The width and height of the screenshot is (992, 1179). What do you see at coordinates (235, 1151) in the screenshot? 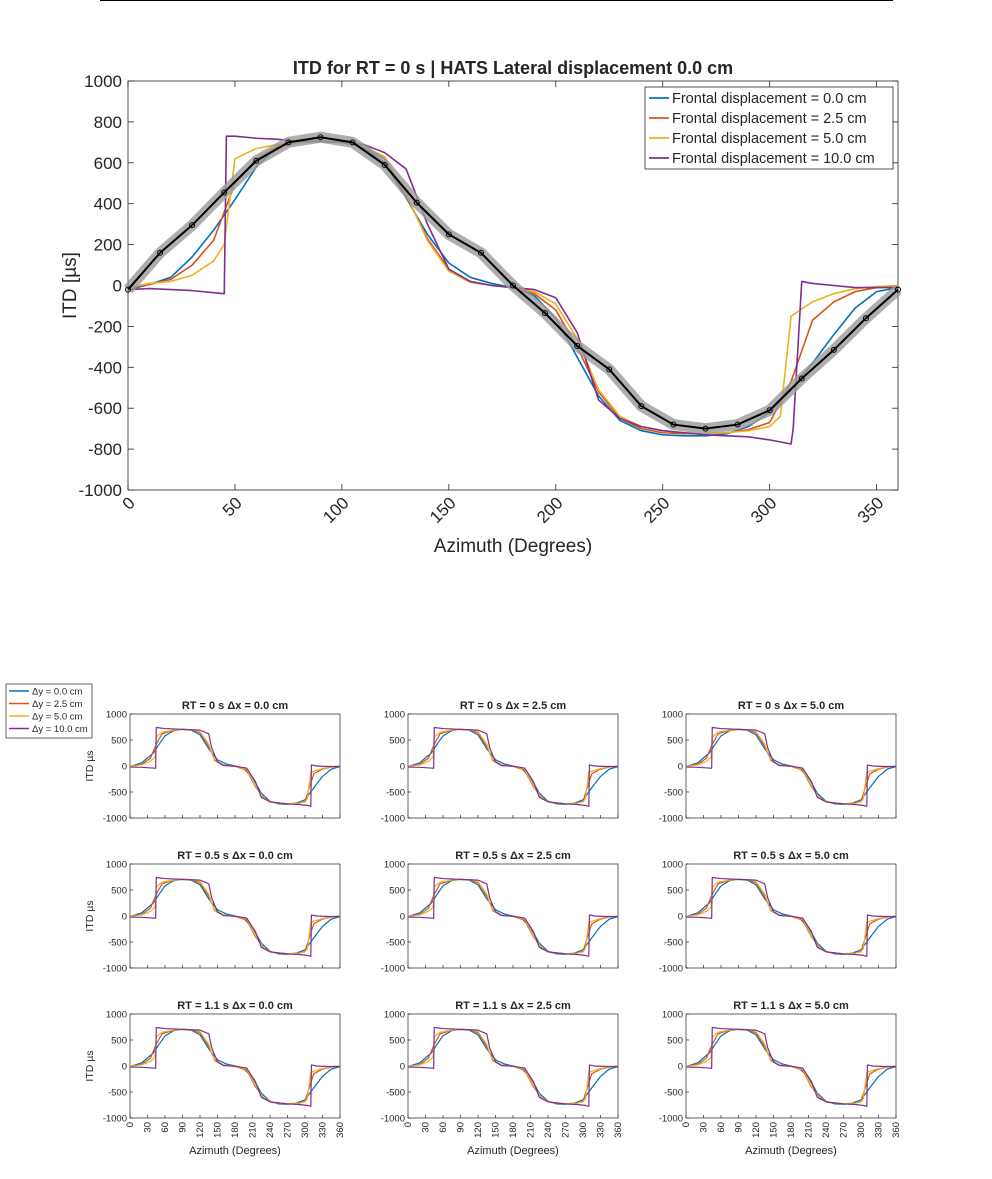
I see `subplot-x-axis-label: Azimuth (Degrees)` at bounding box center [235, 1151].